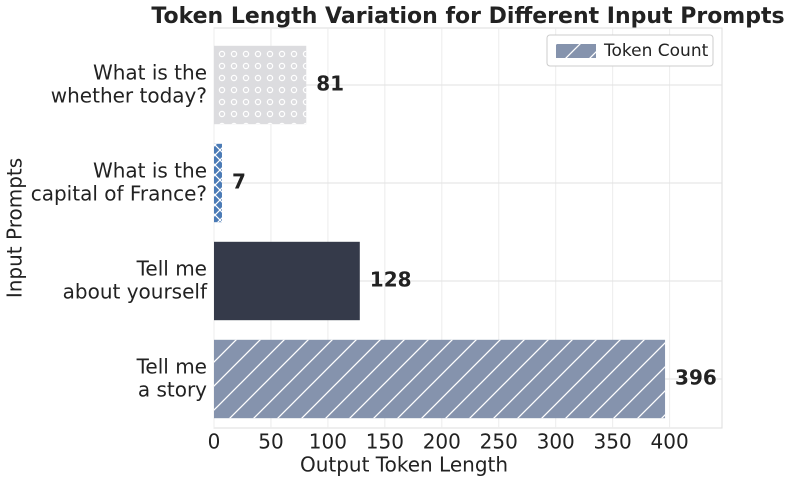 The height and width of the screenshot is (483, 793). What do you see at coordinates (270, 442) in the screenshot?
I see `x-tick-label: 50` at bounding box center [270, 442].